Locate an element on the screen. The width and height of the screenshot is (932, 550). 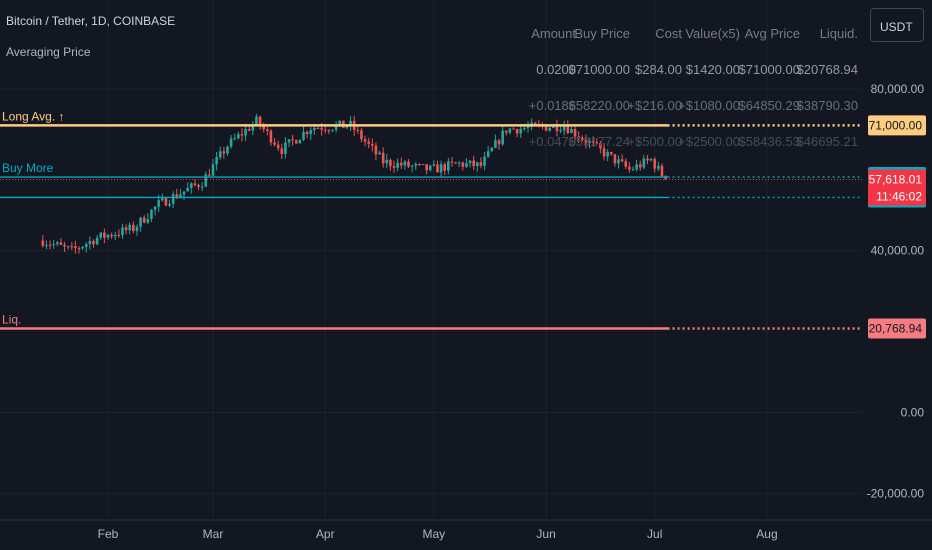
table-cell: +$500.00 is located at coordinates (654, 141).